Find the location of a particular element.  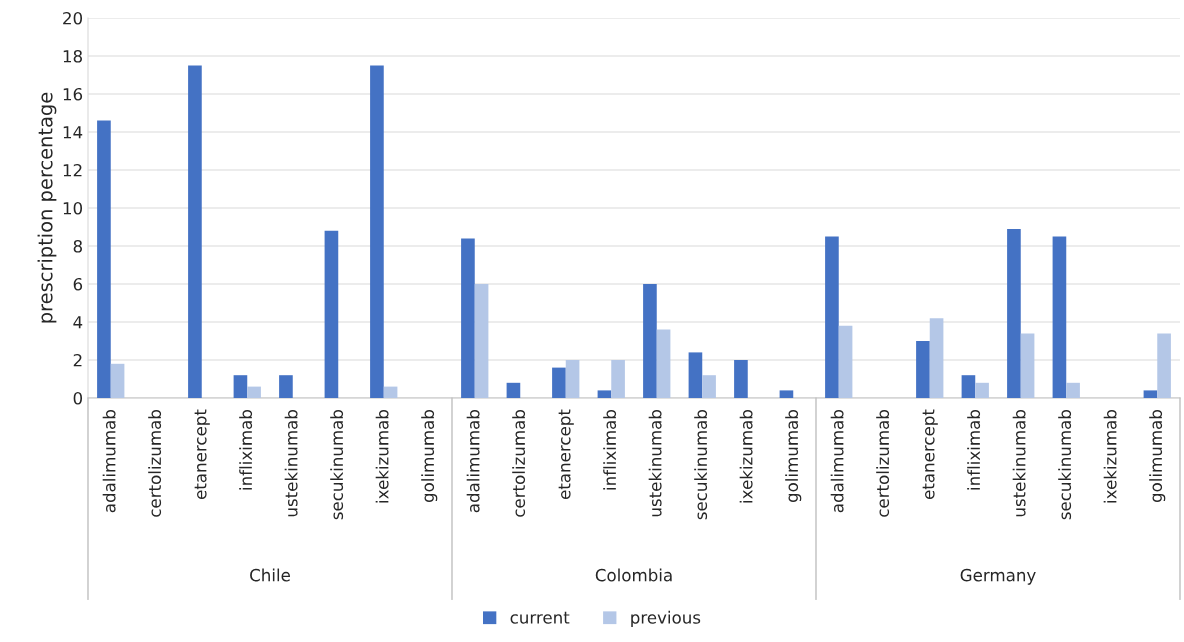

y-tick-label: 20 is located at coordinates (73, 18).